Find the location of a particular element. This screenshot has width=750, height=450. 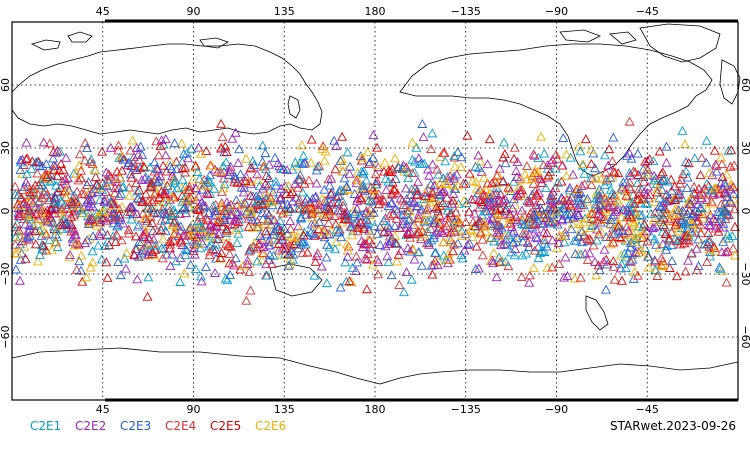

arctic-island is located at coordinates (45, 45).